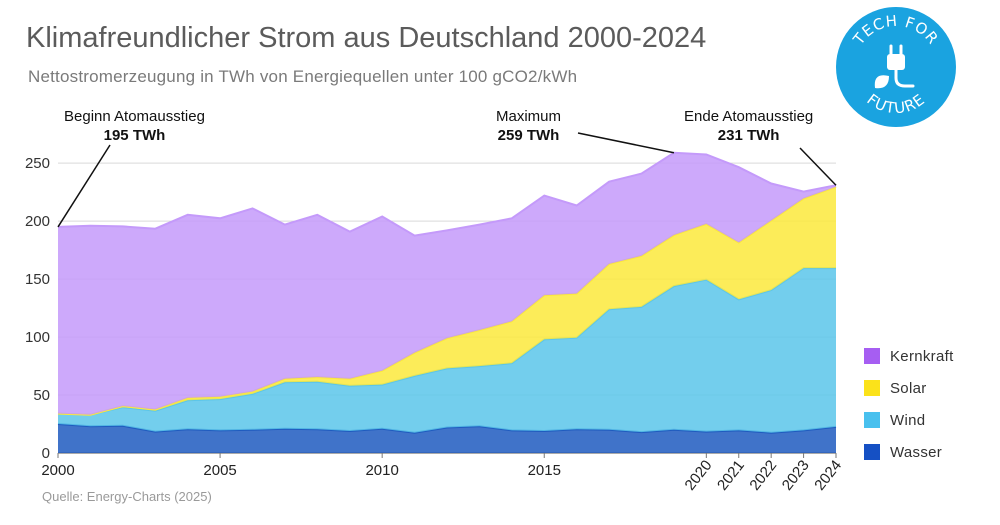 This screenshot has height=525, width=1000. Describe the element at coordinates (134, 116) in the screenshot. I see `annotation-beginn-label: Beginn Atomausstieg` at that location.